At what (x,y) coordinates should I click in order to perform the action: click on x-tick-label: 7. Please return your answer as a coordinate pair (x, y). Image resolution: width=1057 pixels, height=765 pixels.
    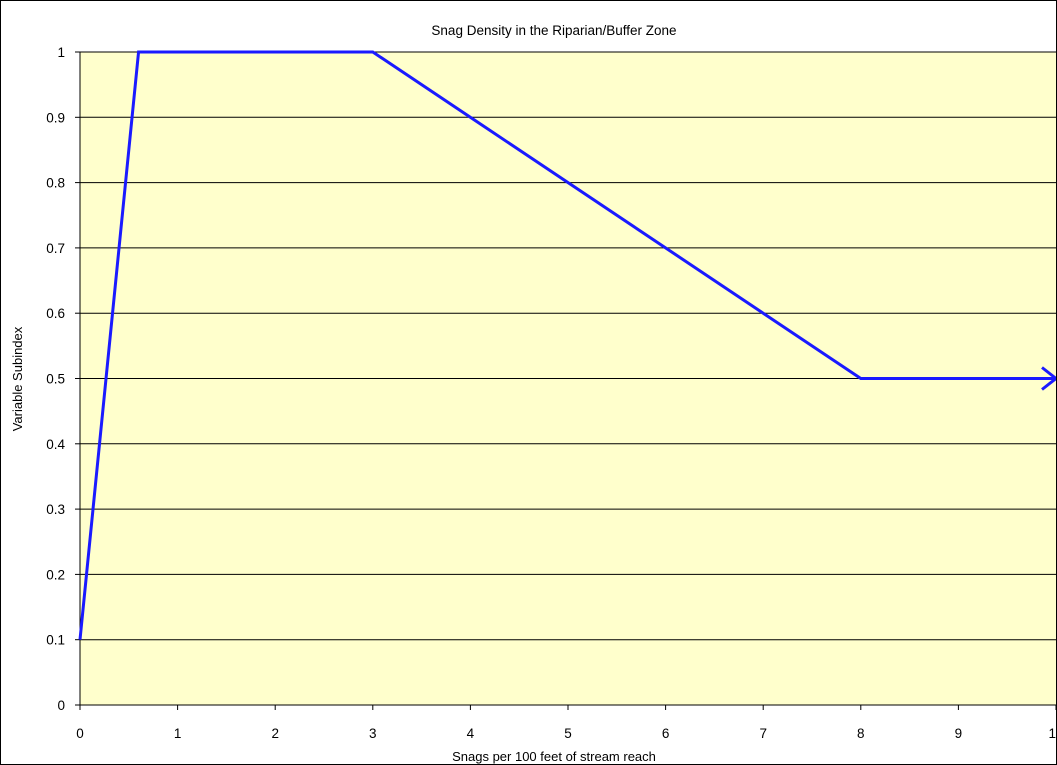
    Looking at the image, I should click on (763, 733).